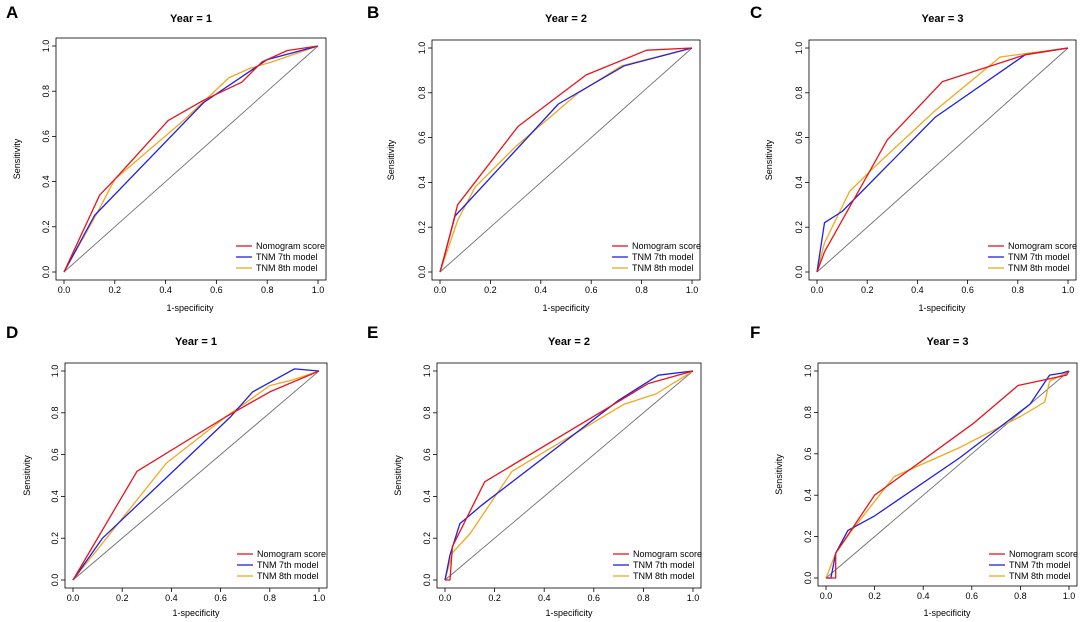 The width and height of the screenshot is (1084, 622). What do you see at coordinates (569, 342) in the screenshot?
I see `chart-title: Year = 2` at bounding box center [569, 342].